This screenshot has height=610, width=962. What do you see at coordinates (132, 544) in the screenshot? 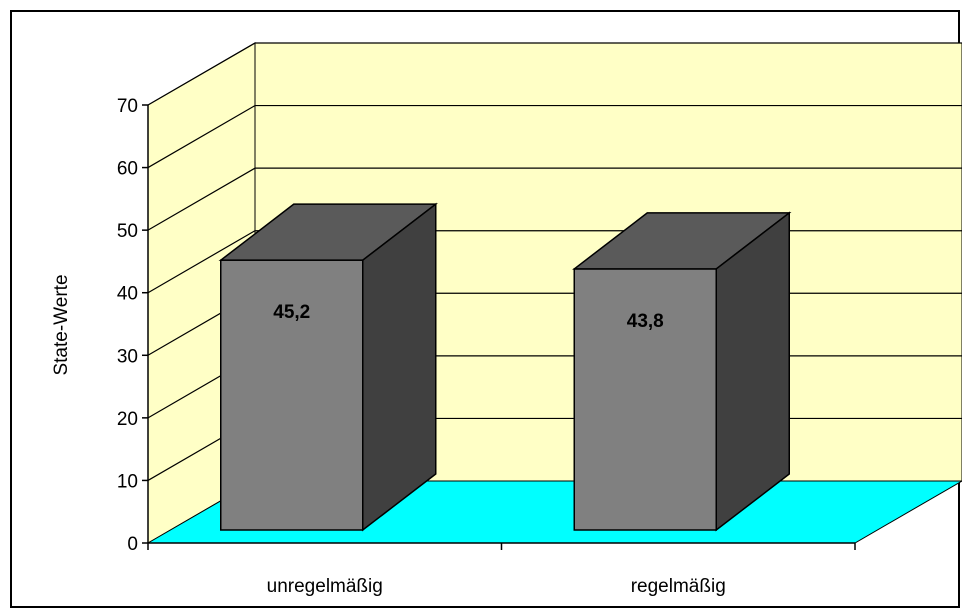
I see `y-tick-label: 0` at bounding box center [132, 544].